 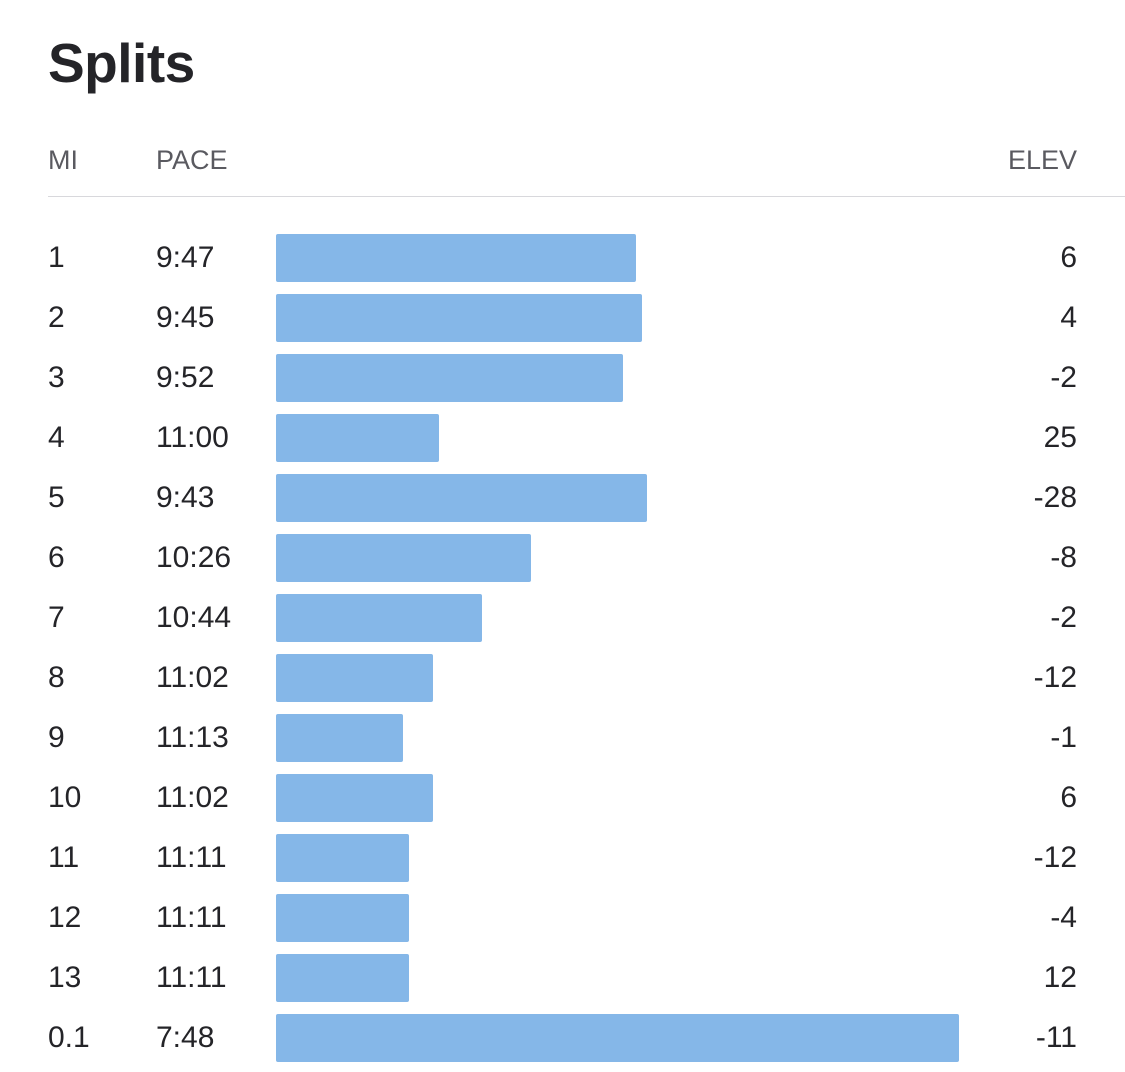 I want to click on split-row: 11 11:11 -12, so click(x=562, y=858).